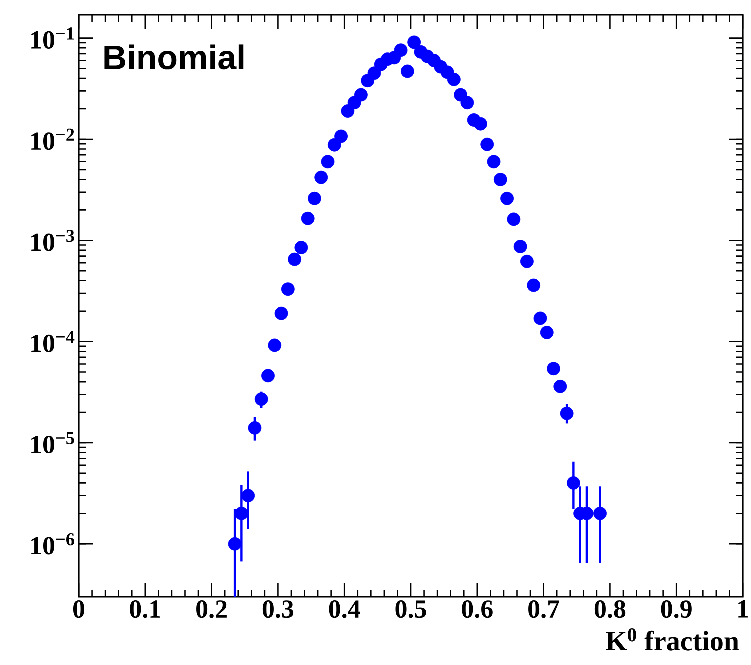  Describe the element at coordinates (676, 609) in the screenshot. I see `x-tick-label: 0.9` at that location.